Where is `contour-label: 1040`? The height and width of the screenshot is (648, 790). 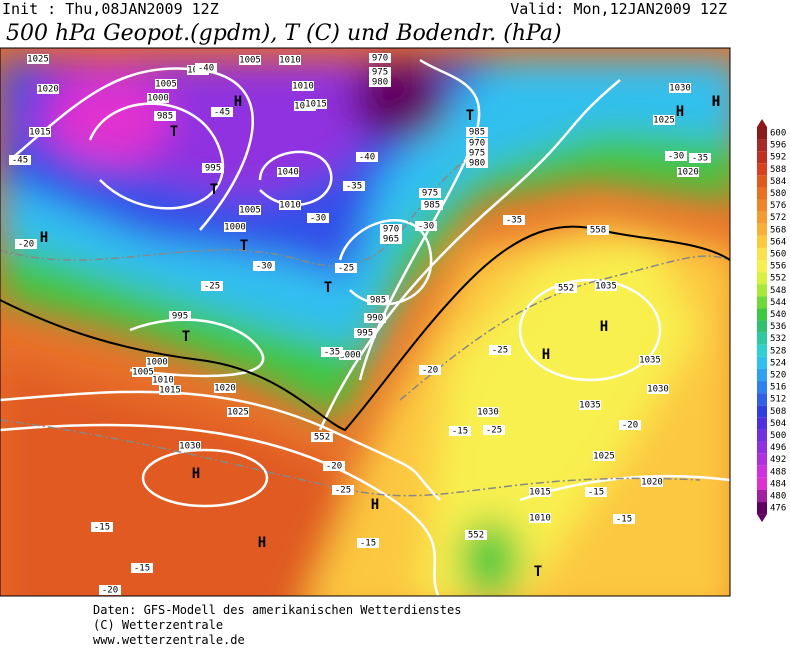
contour-label: 1040 is located at coordinates (288, 173).